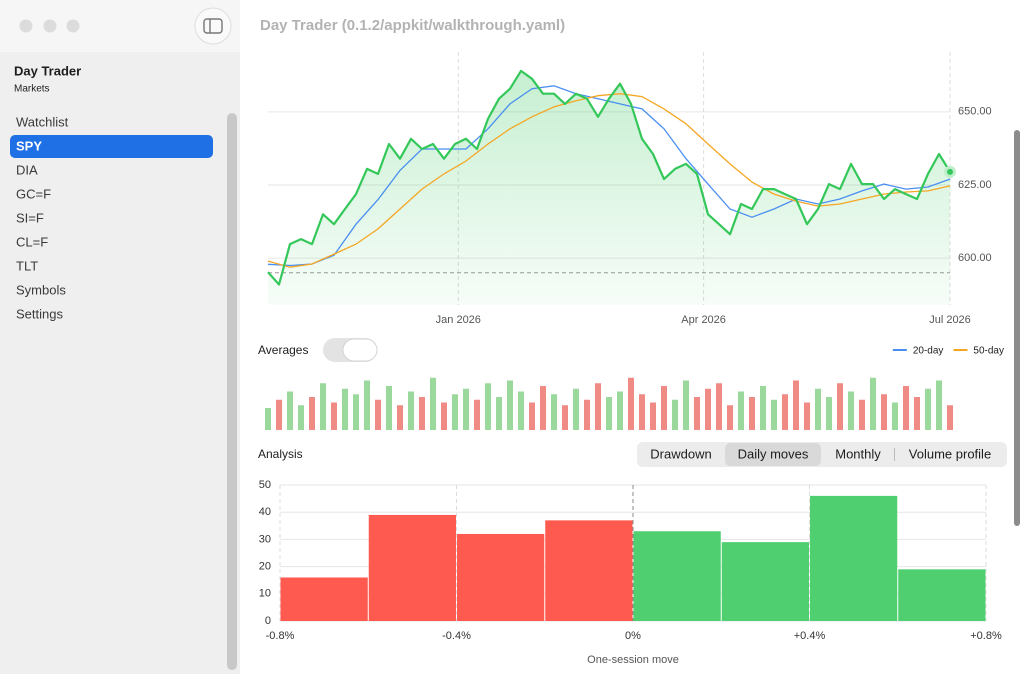  What do you see at coordinates (33, 193) in the screenshot?
I see `sidebar-item: GC=F` at bounding box center [33, 193].